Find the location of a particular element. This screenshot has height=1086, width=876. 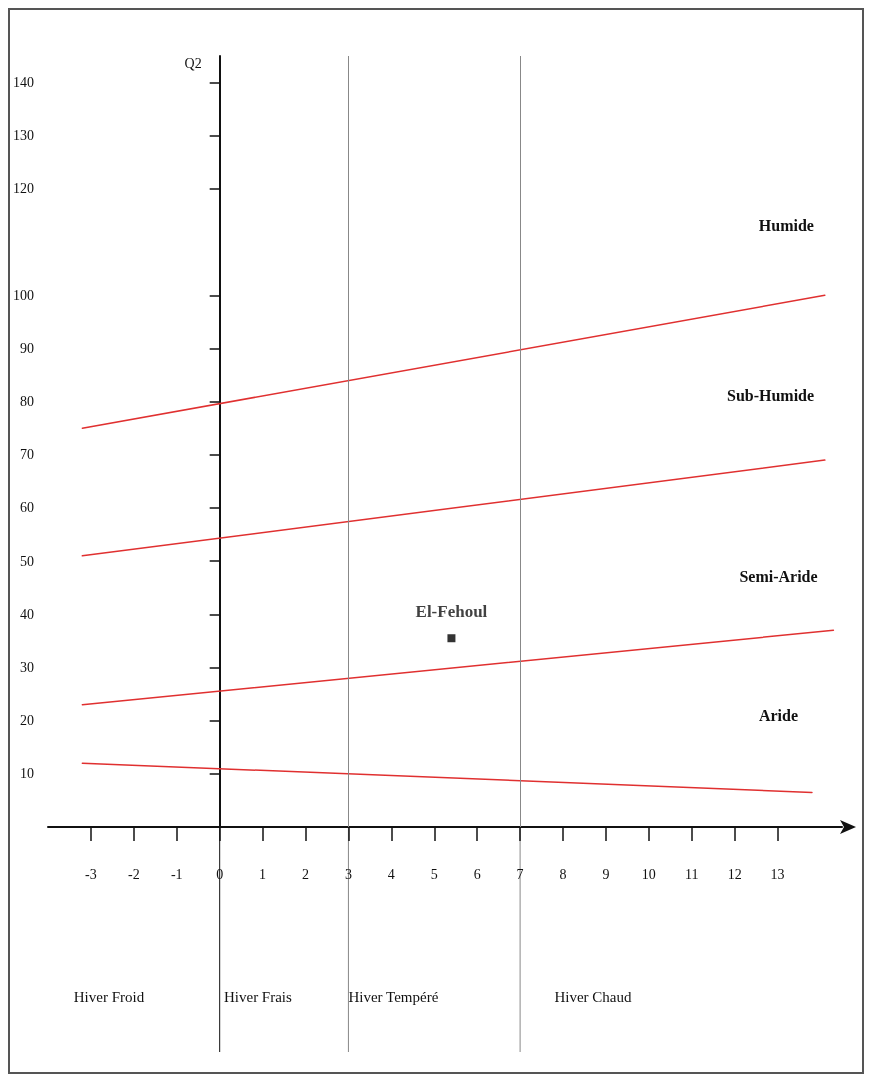

x-tick-label: 4 is located at coordinates (391, 874).